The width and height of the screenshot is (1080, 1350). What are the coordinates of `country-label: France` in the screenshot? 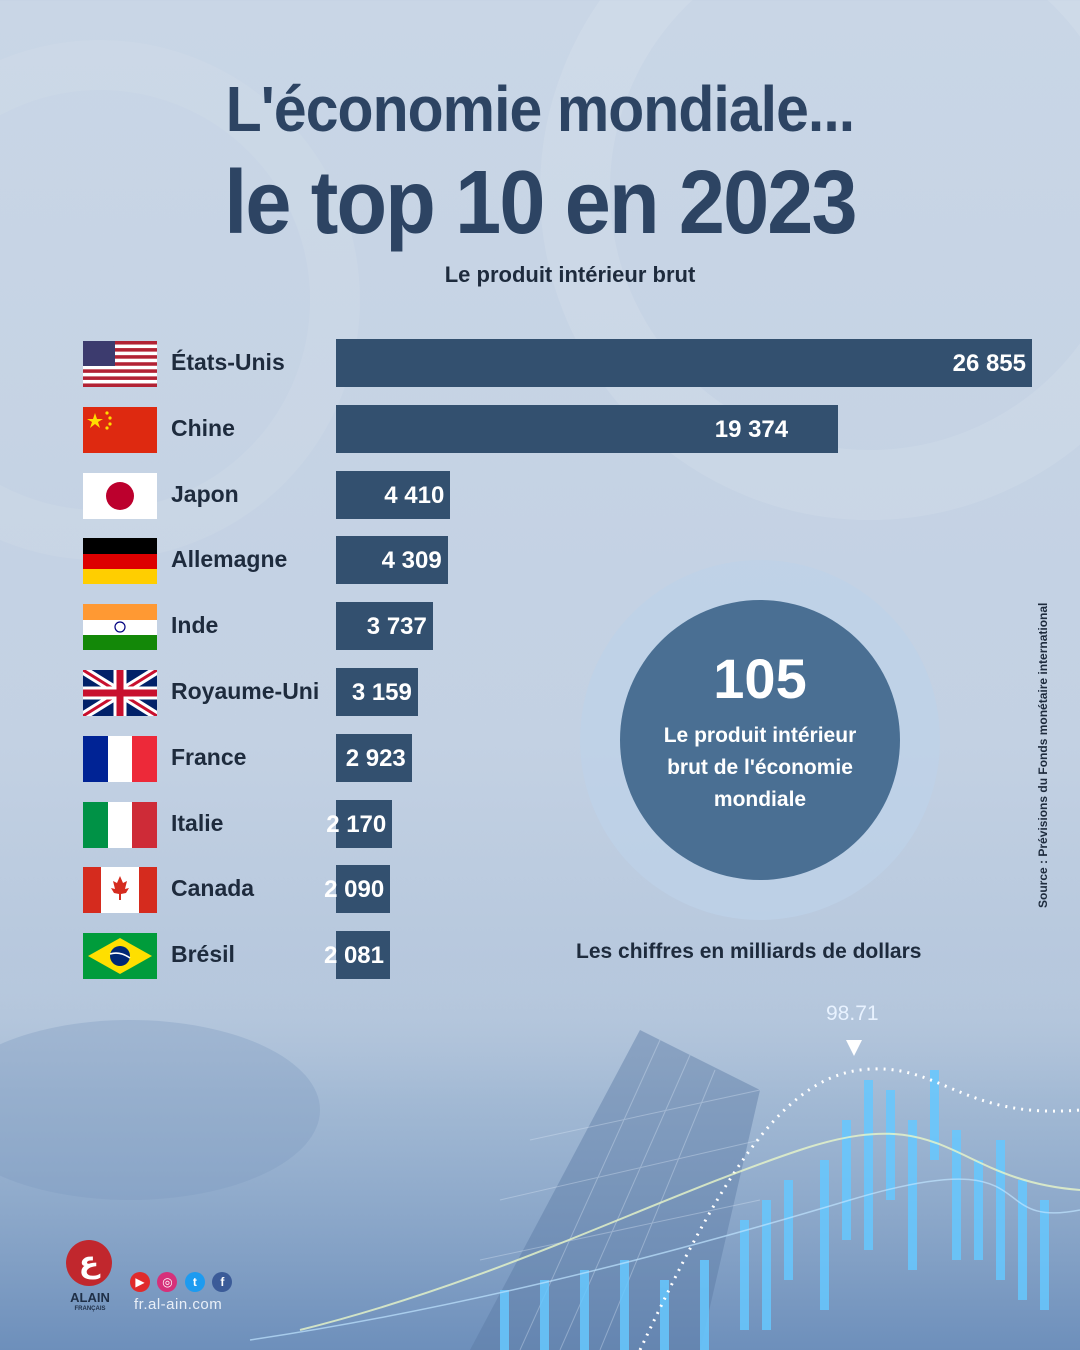 It's located at (209, 756).